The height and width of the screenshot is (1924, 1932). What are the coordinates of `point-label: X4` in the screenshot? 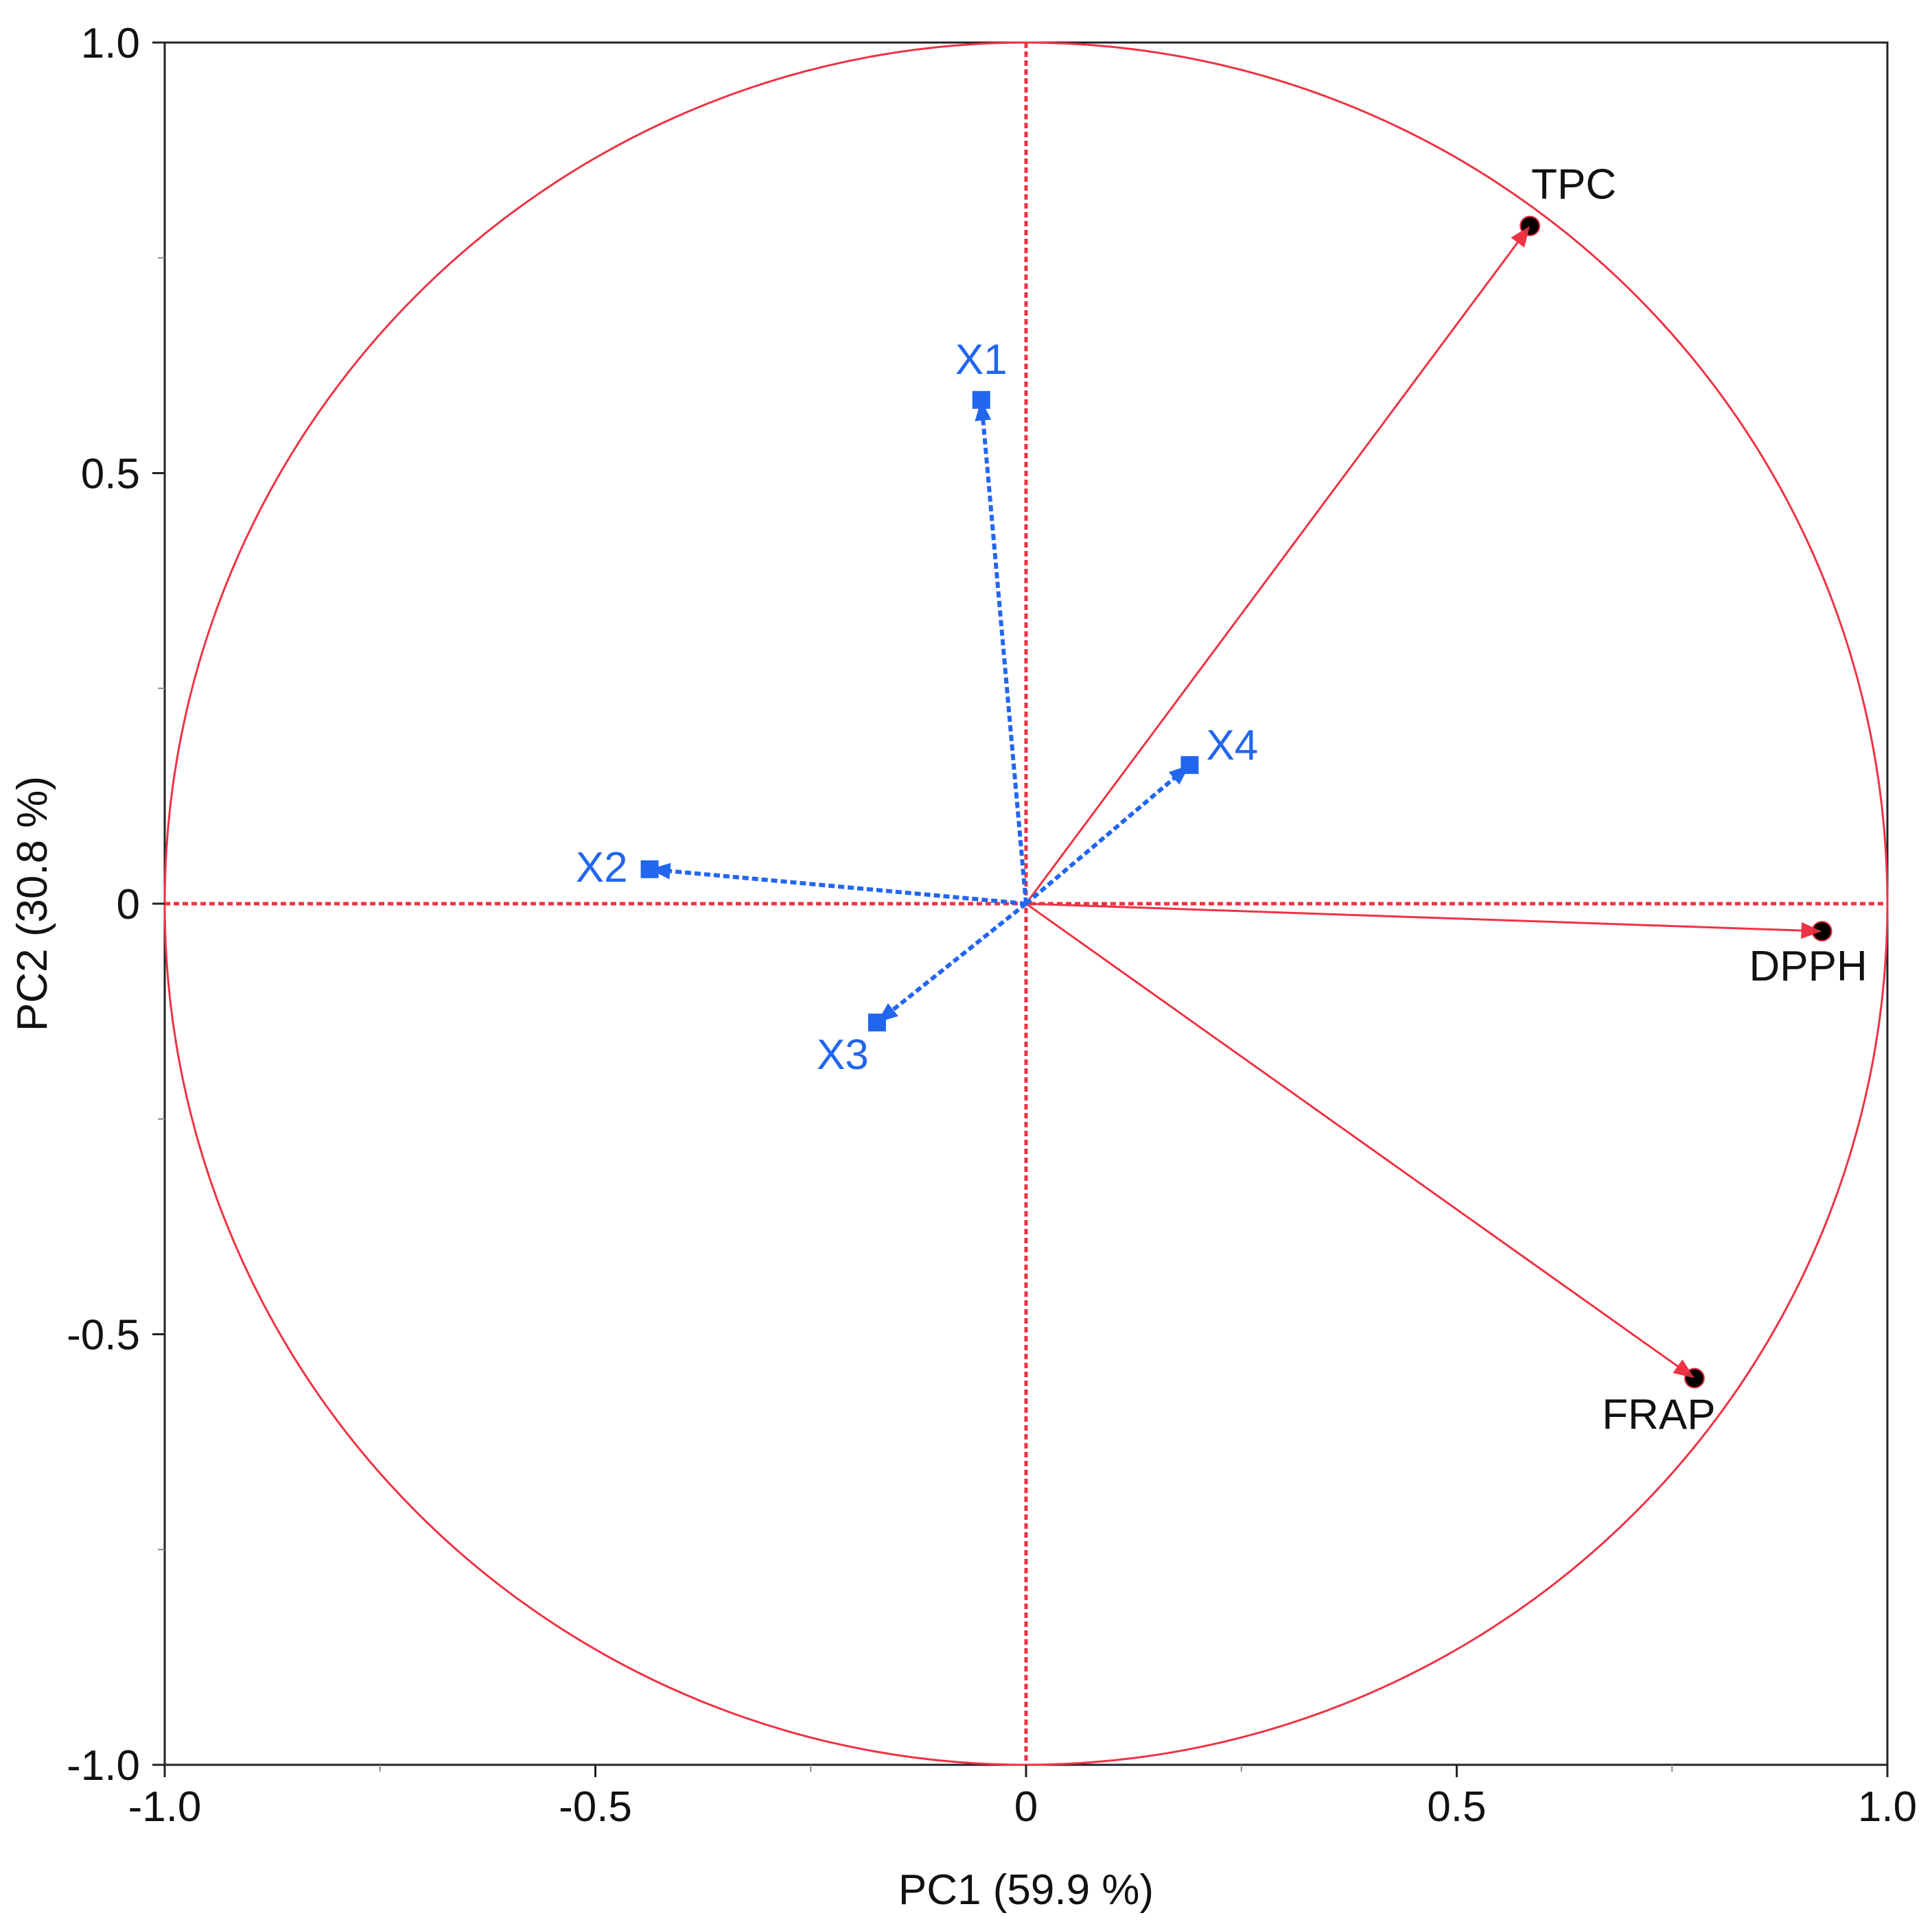 It's located at (1232, 746).